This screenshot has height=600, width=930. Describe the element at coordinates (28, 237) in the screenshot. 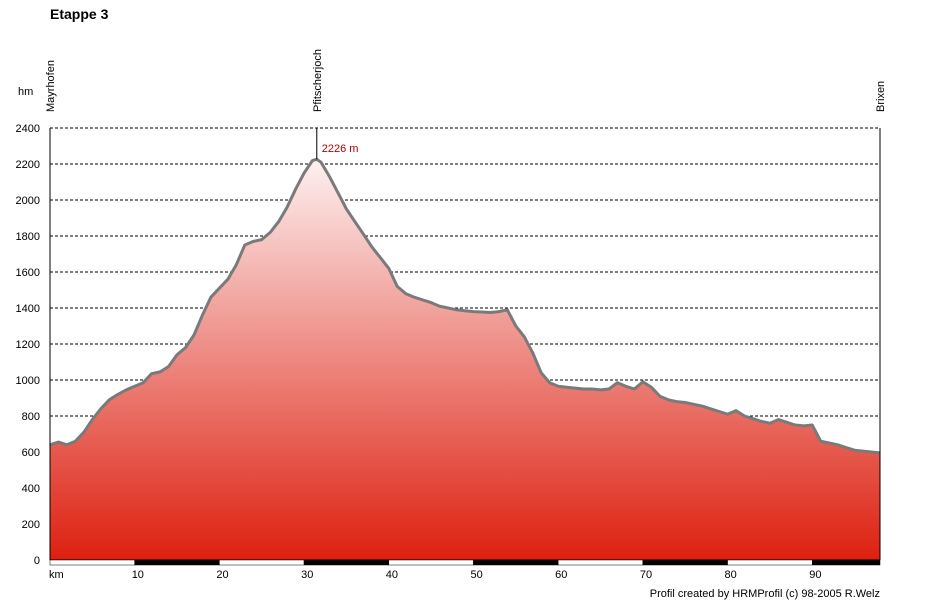

I see `y-tick-label: 1800` at that location.